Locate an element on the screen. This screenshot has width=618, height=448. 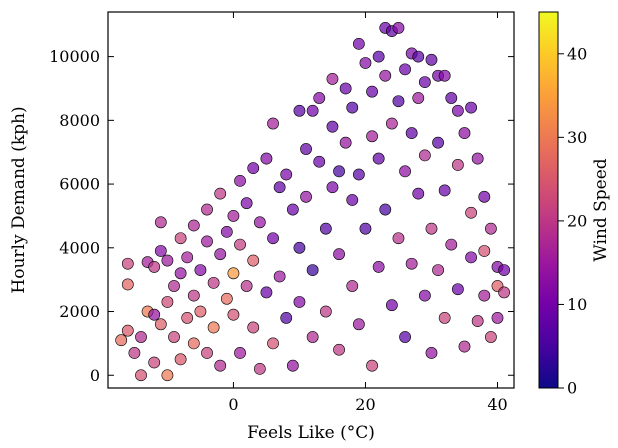
x-tick-label: 20 is located at coordinates (365, 404).